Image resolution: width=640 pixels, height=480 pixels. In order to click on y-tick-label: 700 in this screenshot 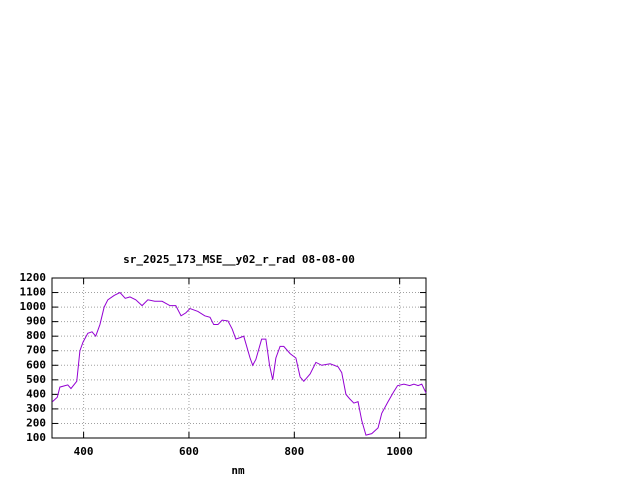, I will do `click(36, 350)`.